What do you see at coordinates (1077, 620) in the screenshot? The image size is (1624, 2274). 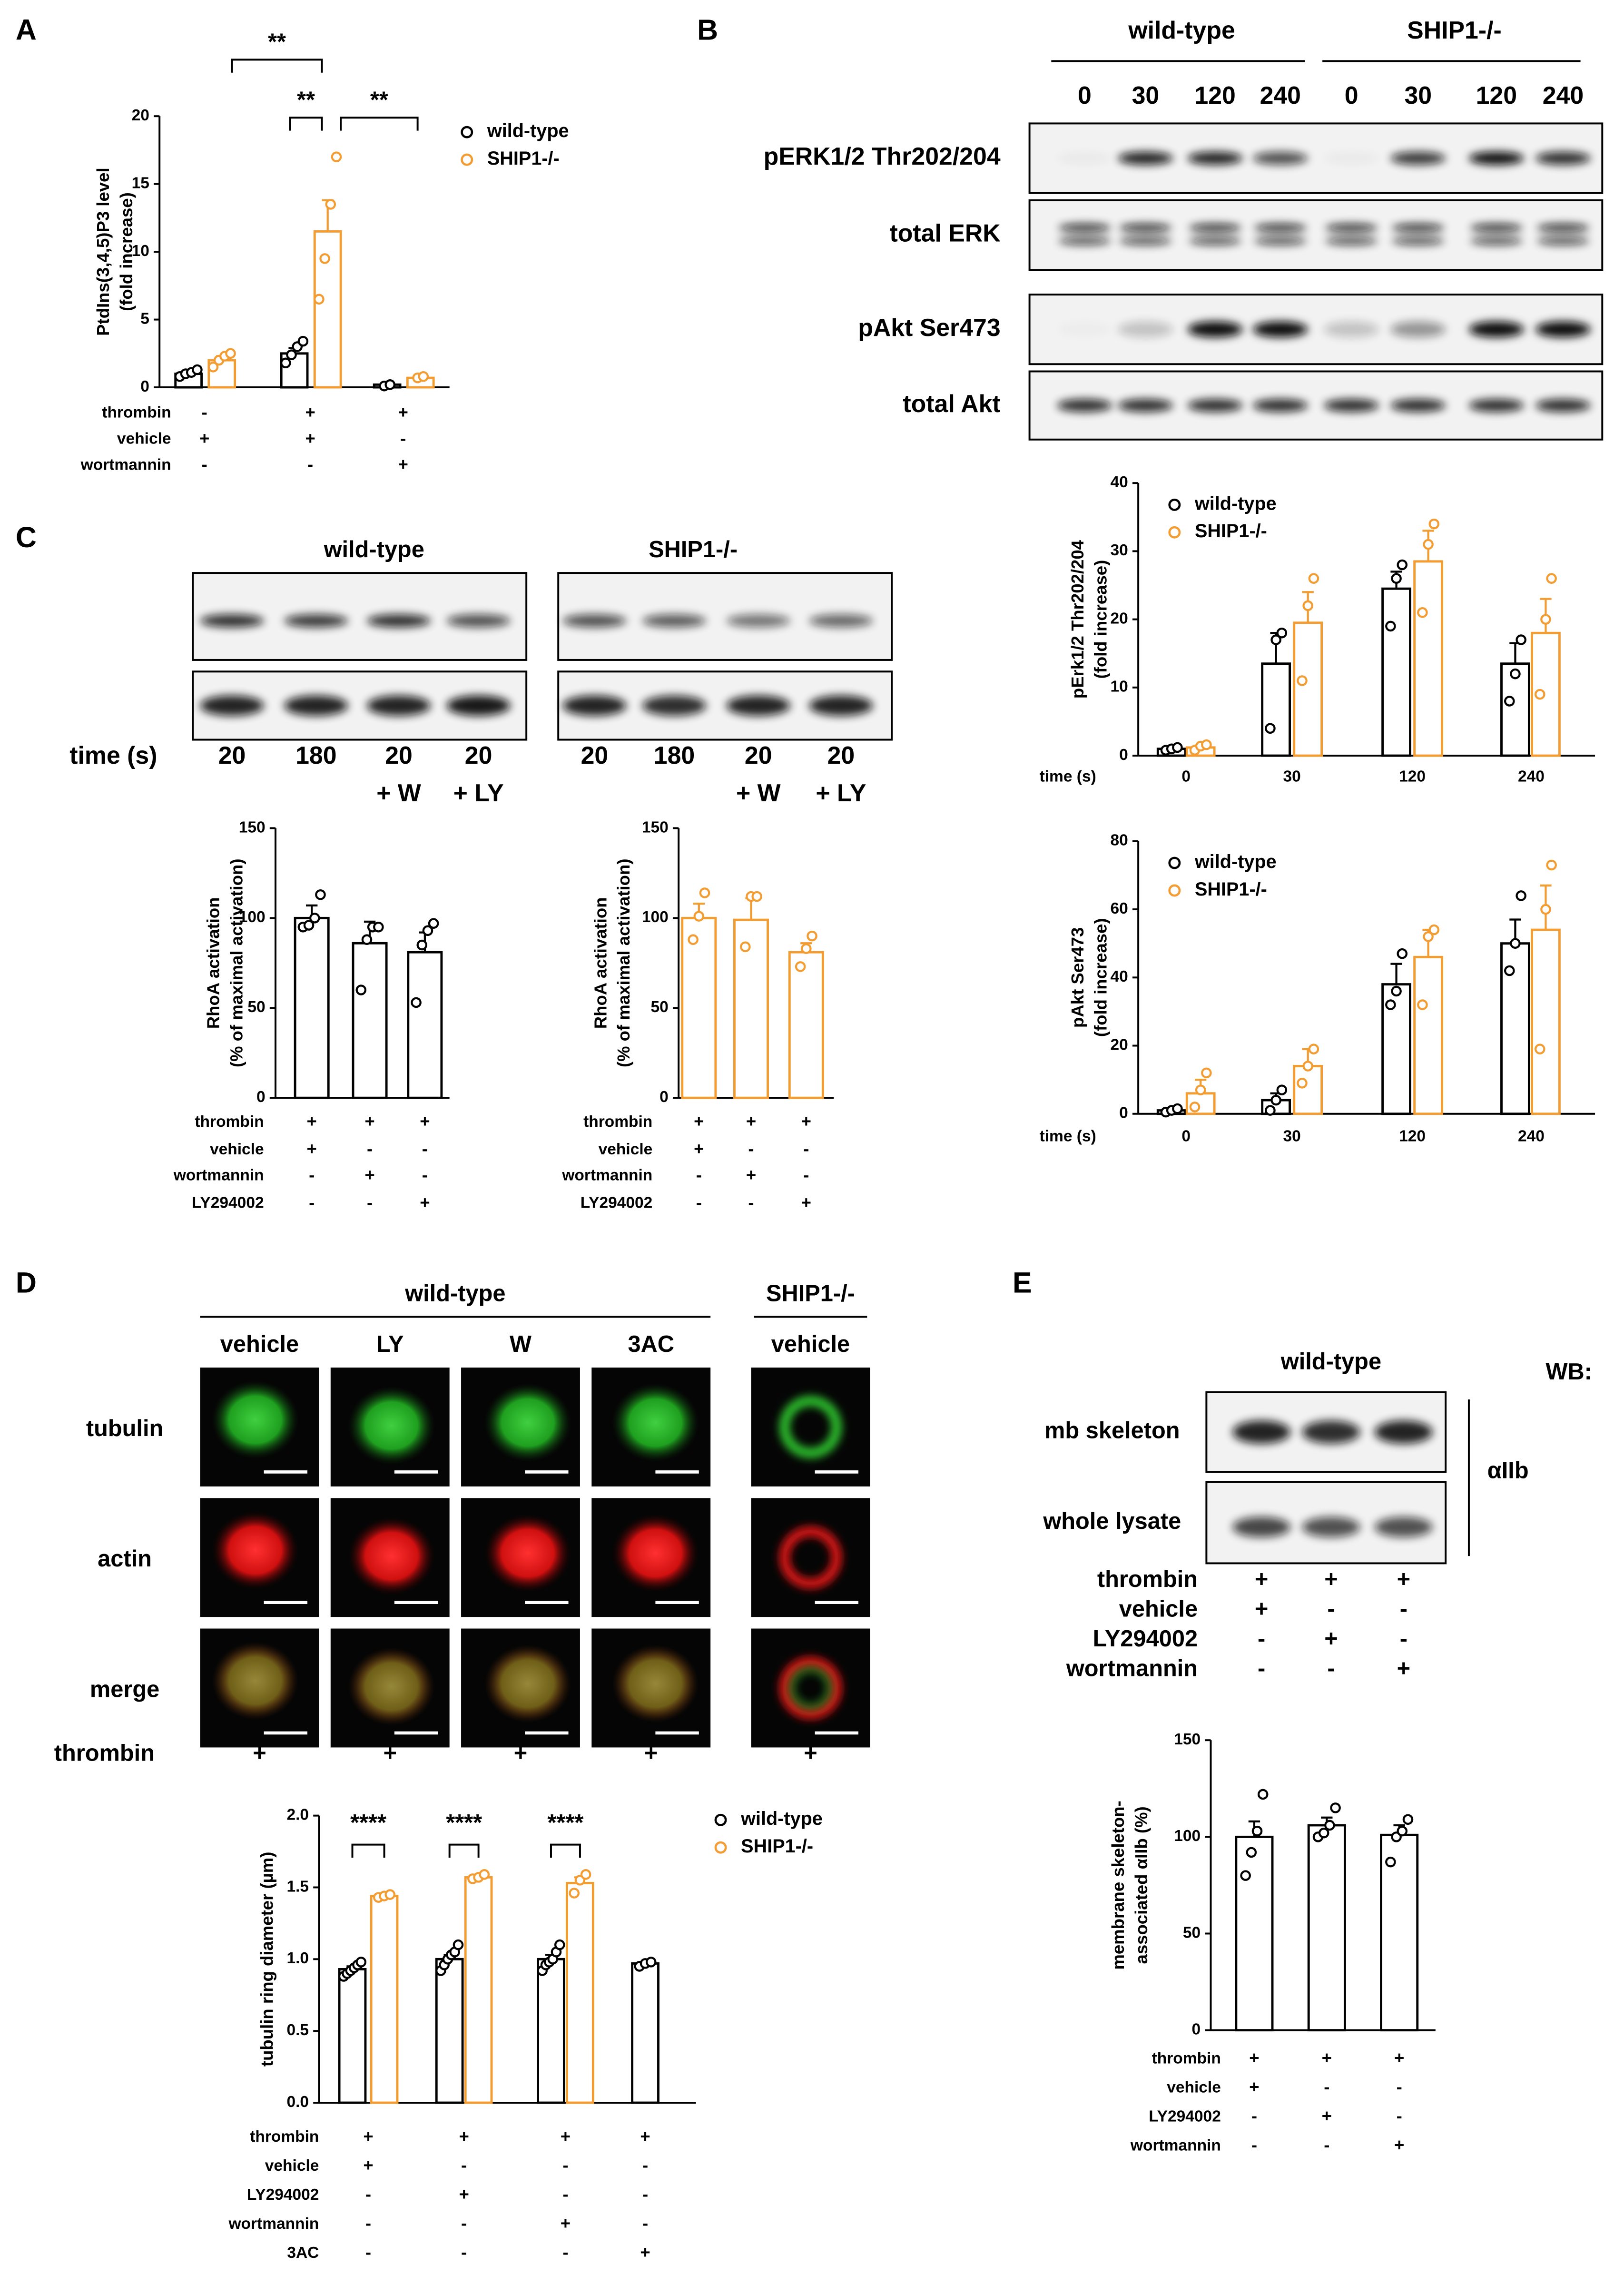 I see `y-axis-label: pErk1/2 Thr202/204` at bounding box center [1077, 620].